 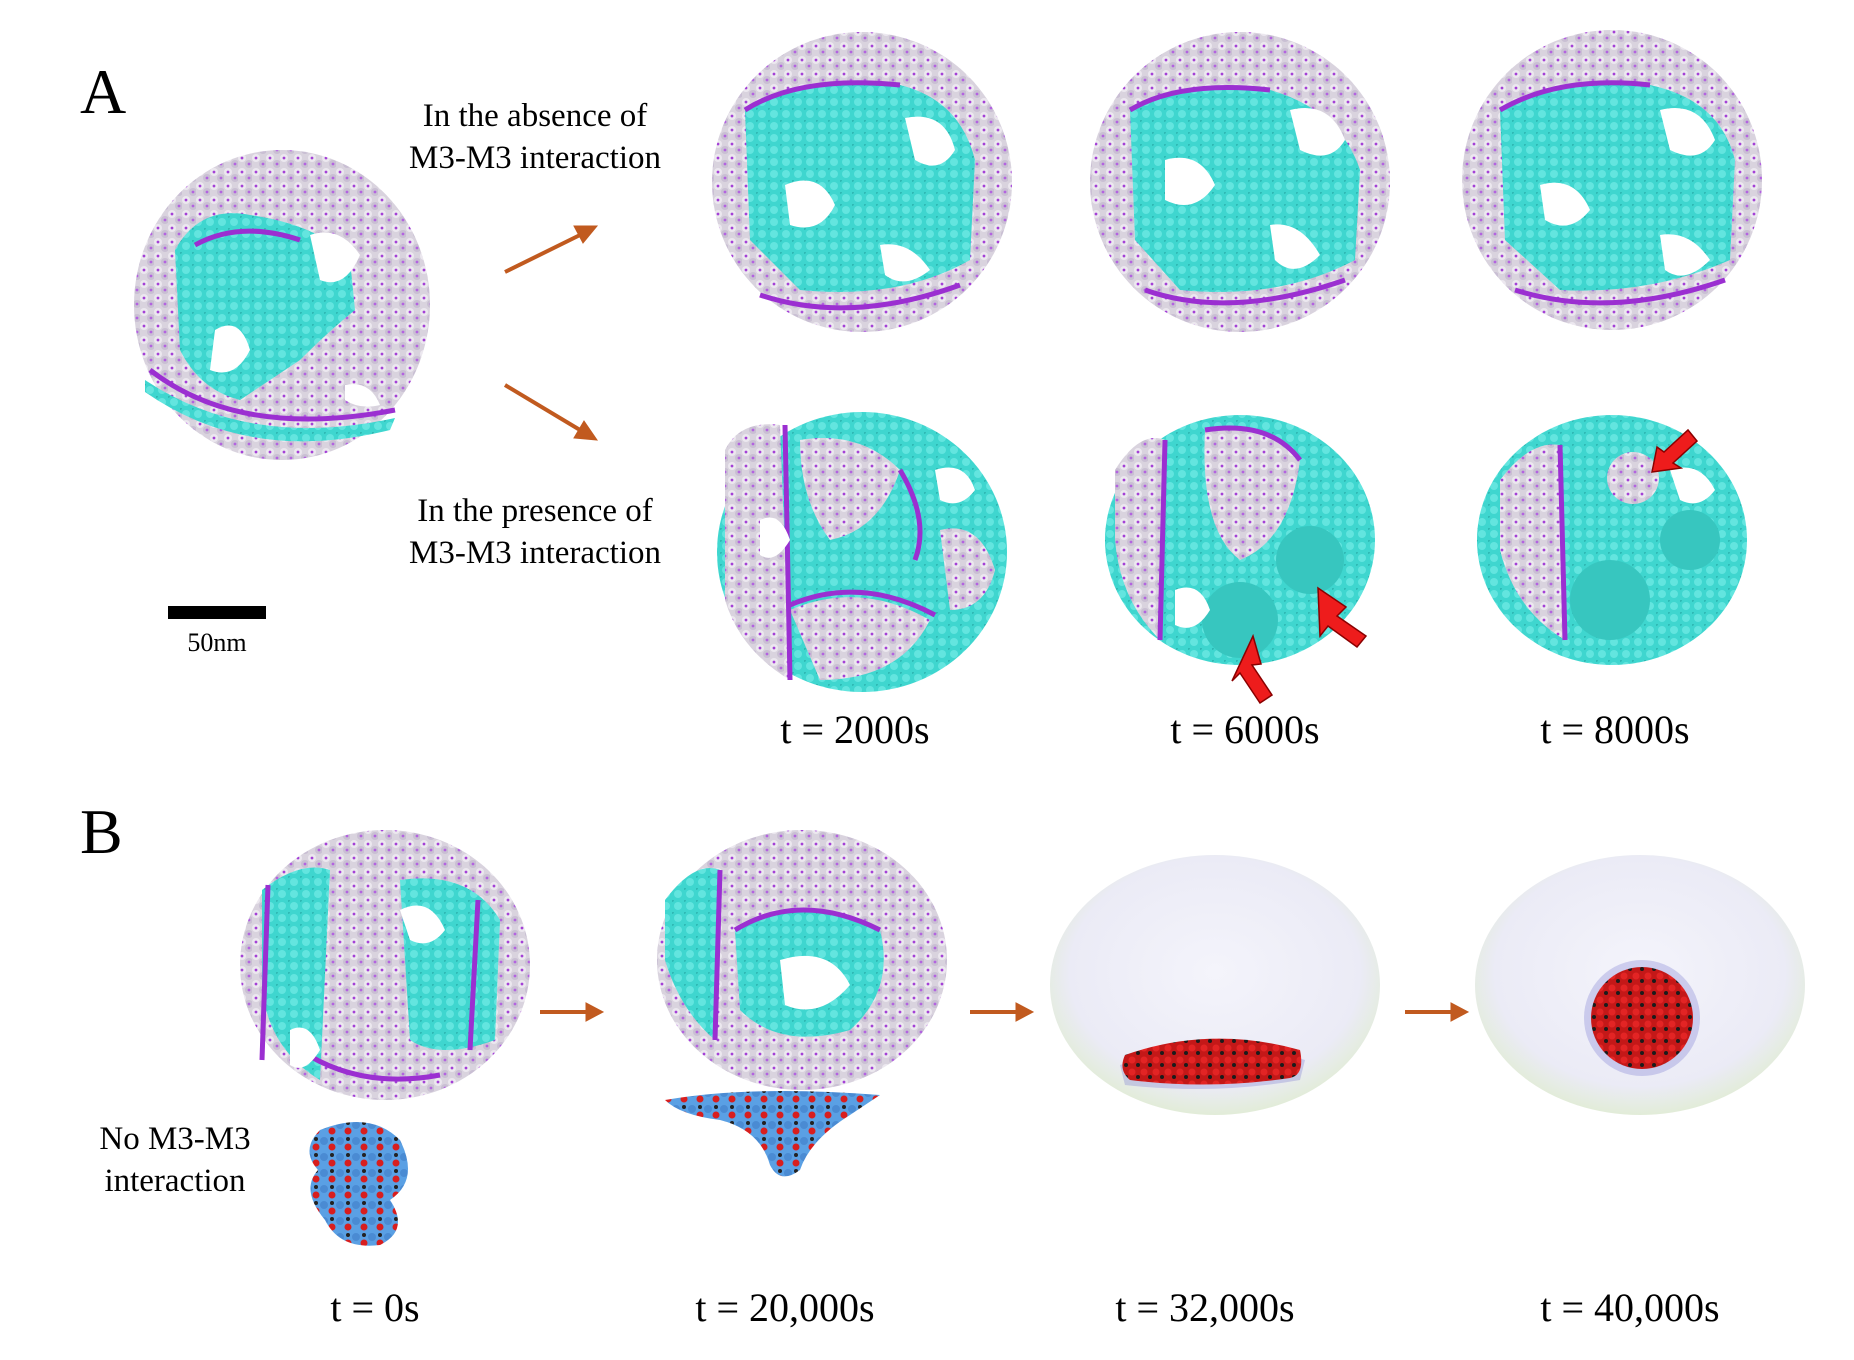 I want to click on time-label-b-1: t = 0s, so click(x=375, y=1307).